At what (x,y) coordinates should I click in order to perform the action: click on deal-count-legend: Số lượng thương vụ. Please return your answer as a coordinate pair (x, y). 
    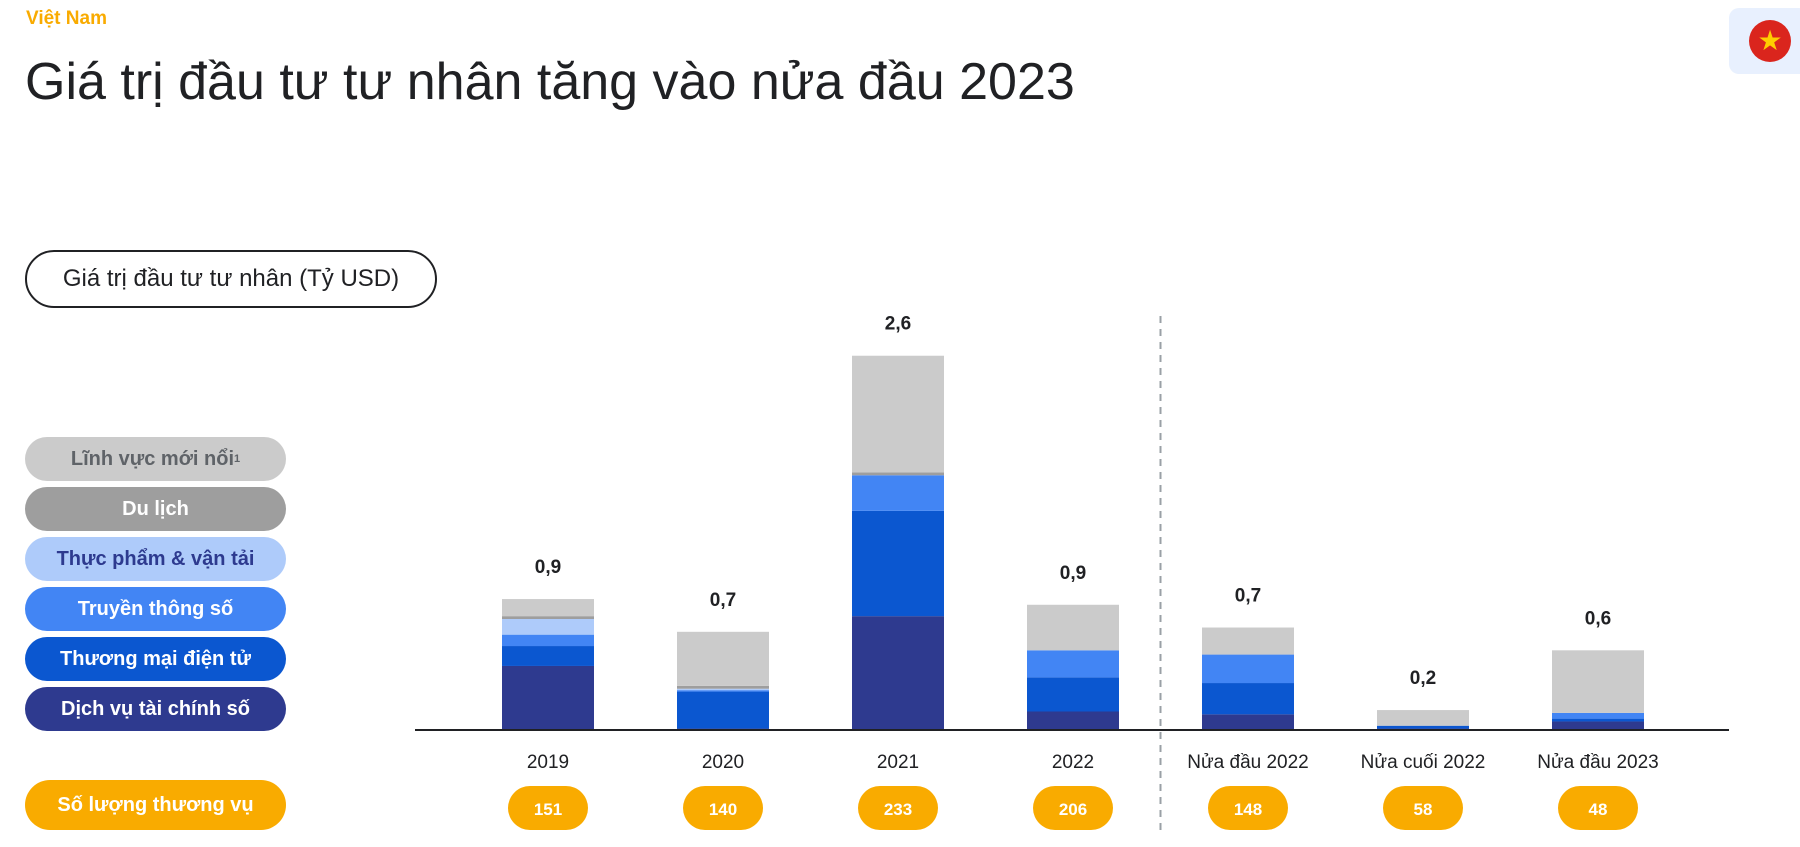
    Looking at the image, I should click on (155, 805).